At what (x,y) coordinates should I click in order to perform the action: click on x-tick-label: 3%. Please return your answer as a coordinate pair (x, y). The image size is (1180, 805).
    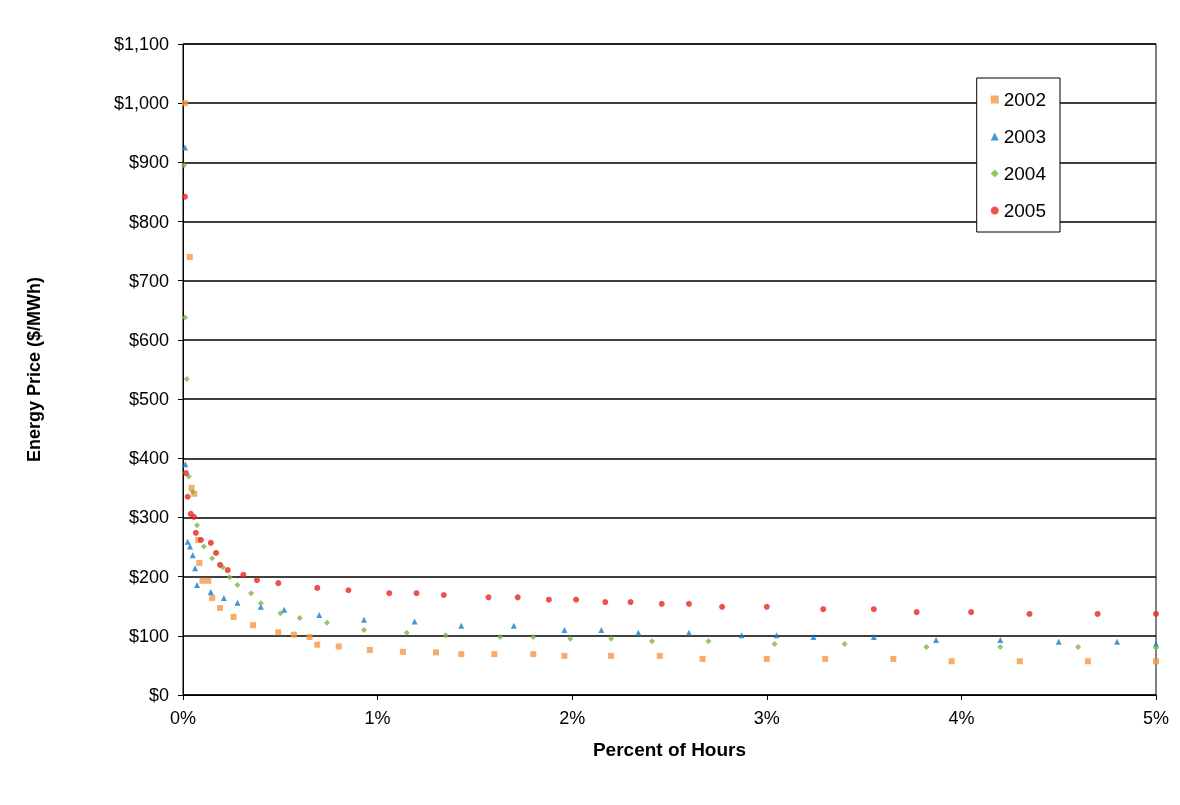
    Looking at the image, I should click on (766, 718).